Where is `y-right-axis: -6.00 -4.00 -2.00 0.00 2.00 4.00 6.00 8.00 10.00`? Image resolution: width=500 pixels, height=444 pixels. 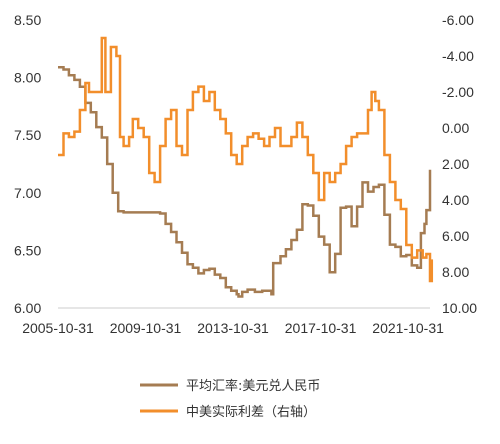
y-right-axis: -6.00 -4.00 -2.00 0.00 2.00 4.00 6.00 8.00 10.00 is located at coordinates (459, 164).